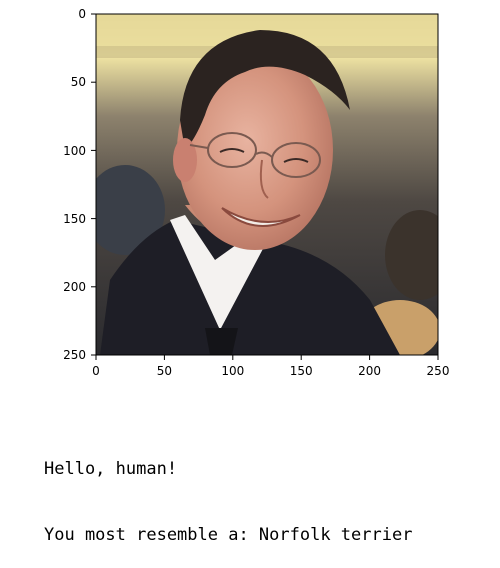 This screenshot has width=500, height=568. Describe the element at coordinates (74, 287) in the screenshot. I see `y-tick-label: 200` at that location.